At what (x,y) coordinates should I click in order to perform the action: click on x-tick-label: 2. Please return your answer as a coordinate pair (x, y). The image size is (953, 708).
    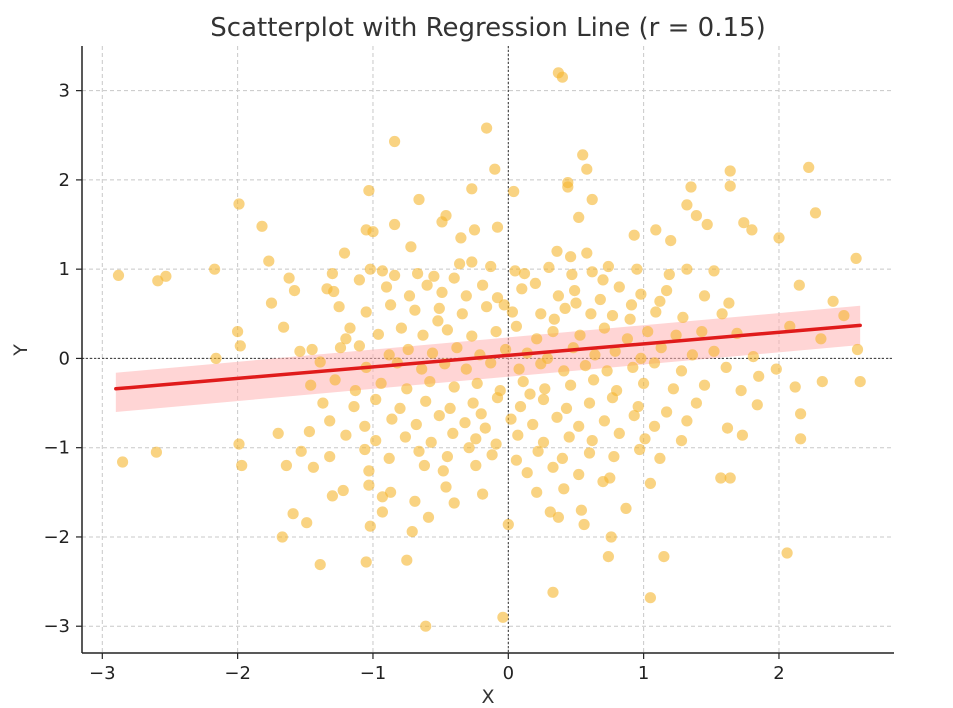
    Looking at the image, I should click on (778, 673).